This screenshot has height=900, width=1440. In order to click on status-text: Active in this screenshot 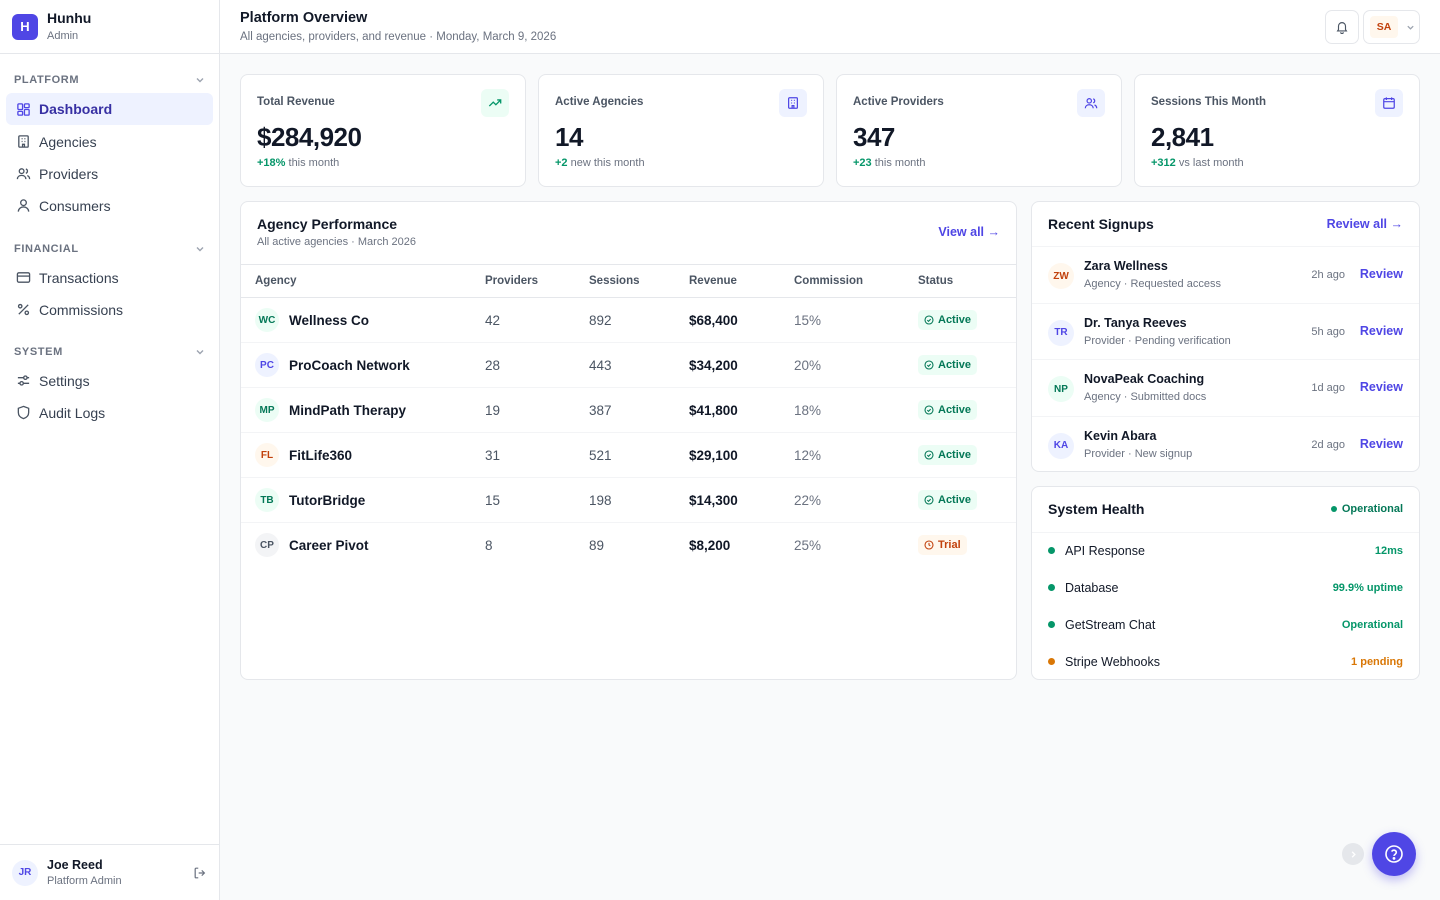, I will do `click(955, 455)`.